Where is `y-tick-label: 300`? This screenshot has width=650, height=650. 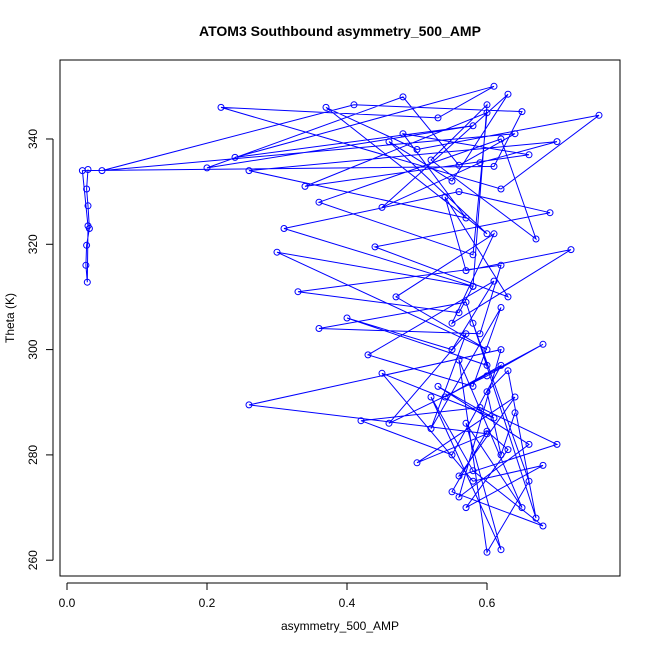
y-tick-label: 300 is located at coordinates (33, 349).